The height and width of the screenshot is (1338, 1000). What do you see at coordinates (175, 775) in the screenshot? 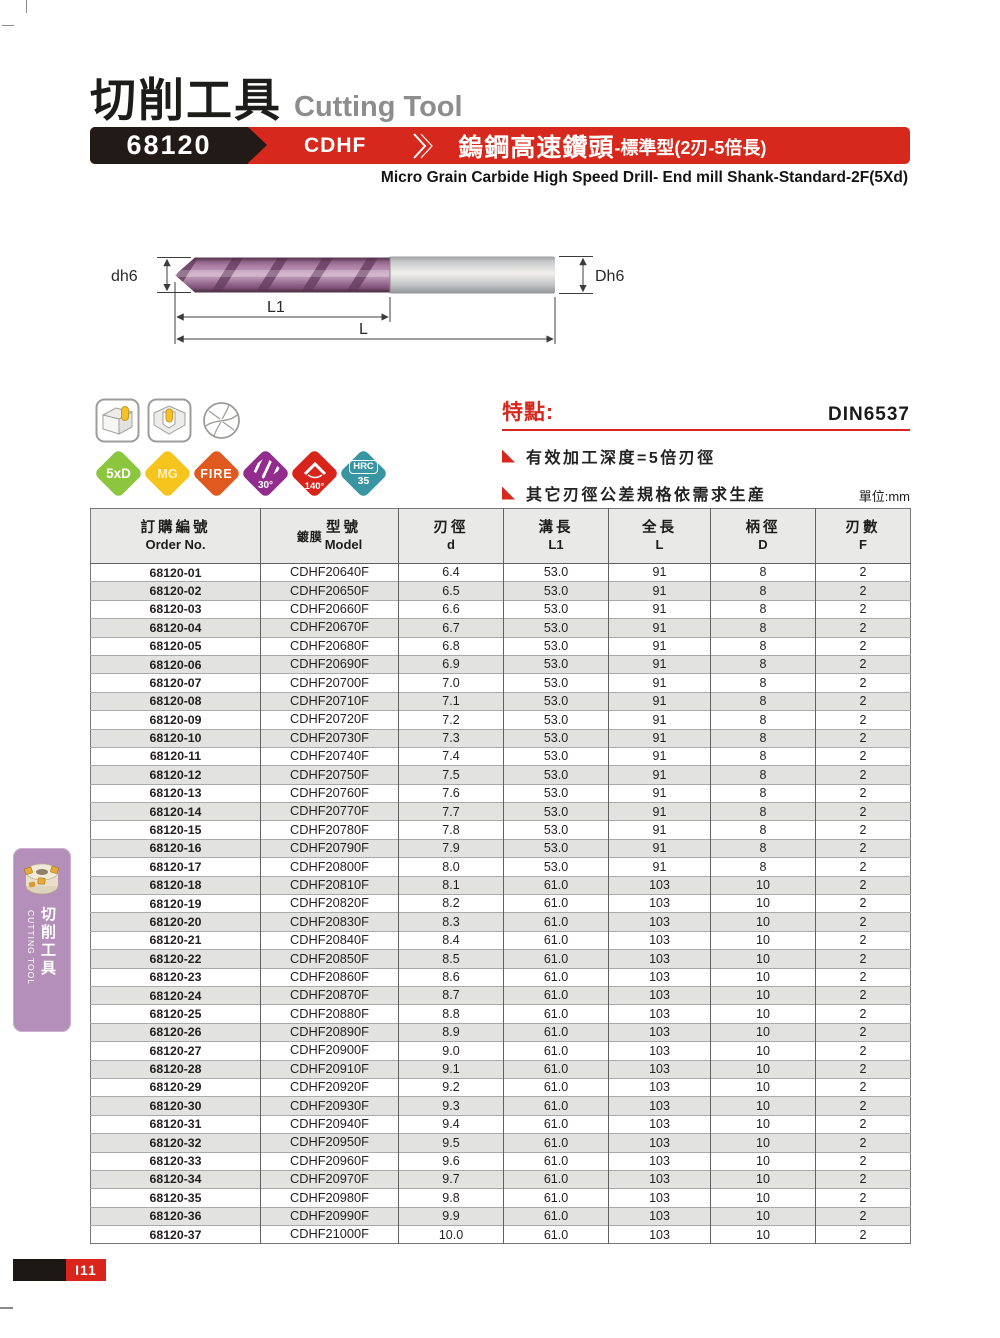
I see `cell-order-no: 68120-12` at bounding box center [175, 775].